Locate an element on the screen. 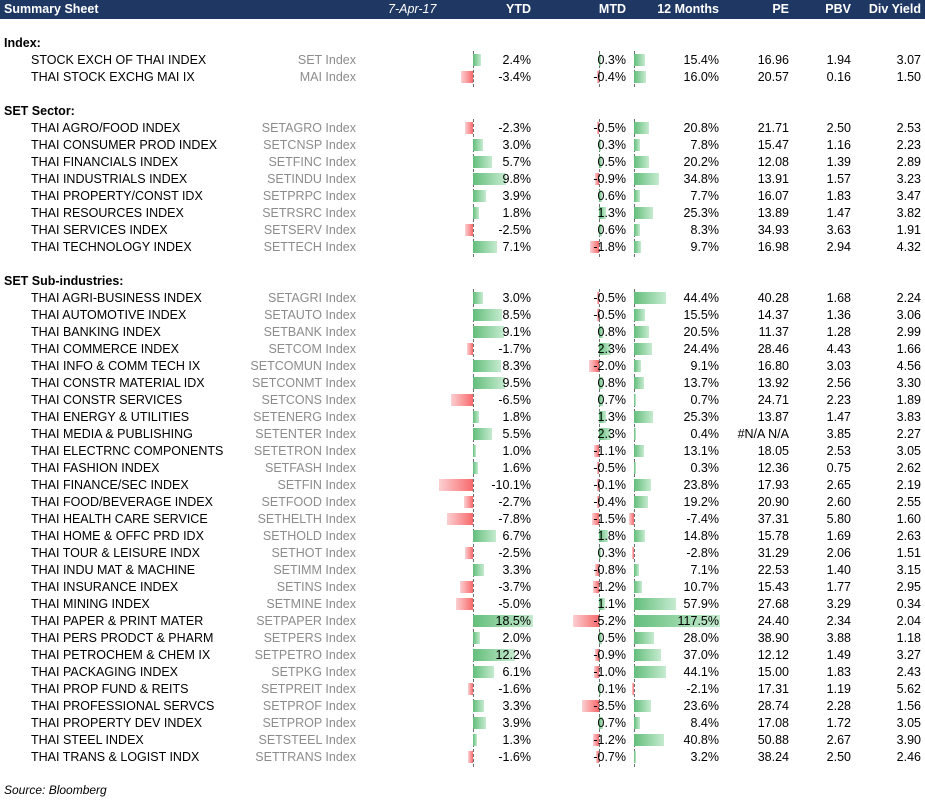 This screenshot has height=800, width=925. ticker-label: SETAUTO Index is located at coordinates (310, 315).